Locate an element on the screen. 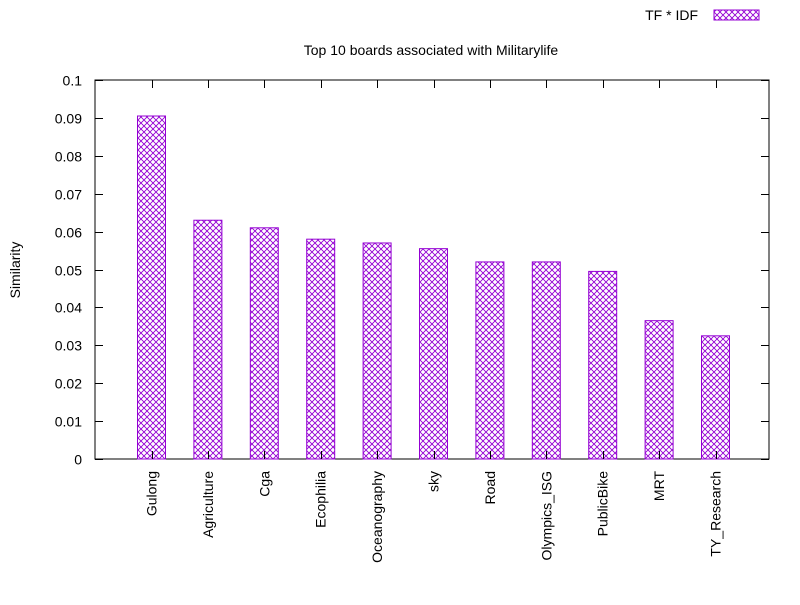 This screenshot has height=605, width=800. x-tick-label: Agriculture is located at coordinates (208, 504).